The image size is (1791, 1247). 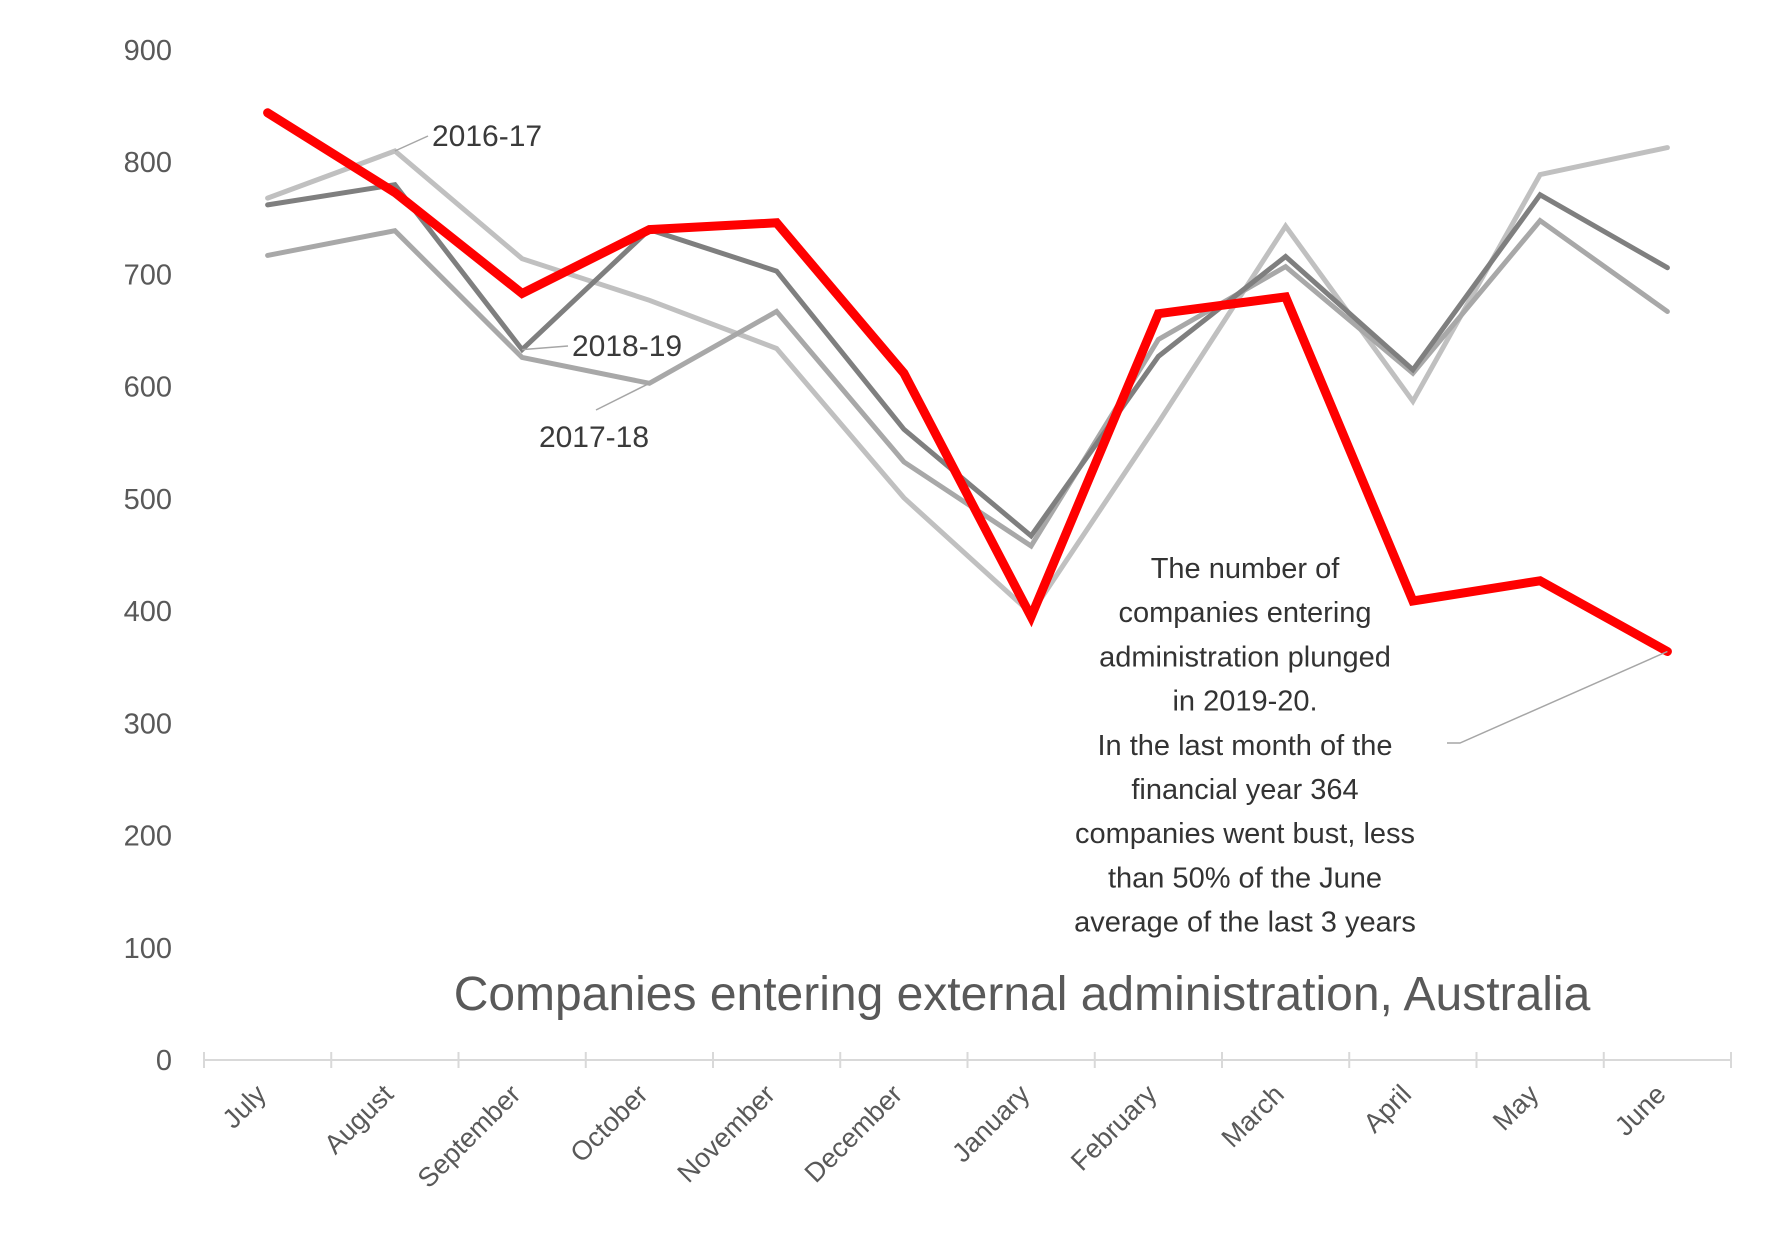 What do you see at coordinates (608, 1123) in the screenshot?
I see `x-tick-label: October` at bounding box center [608, 1123].